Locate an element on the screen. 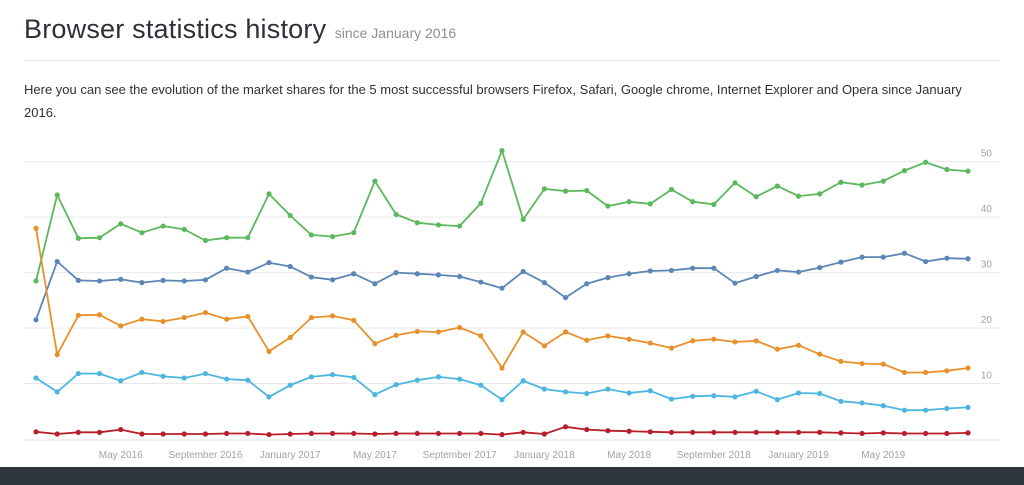  x-tick-label: January 2018 is located at coordinates (544, 455).